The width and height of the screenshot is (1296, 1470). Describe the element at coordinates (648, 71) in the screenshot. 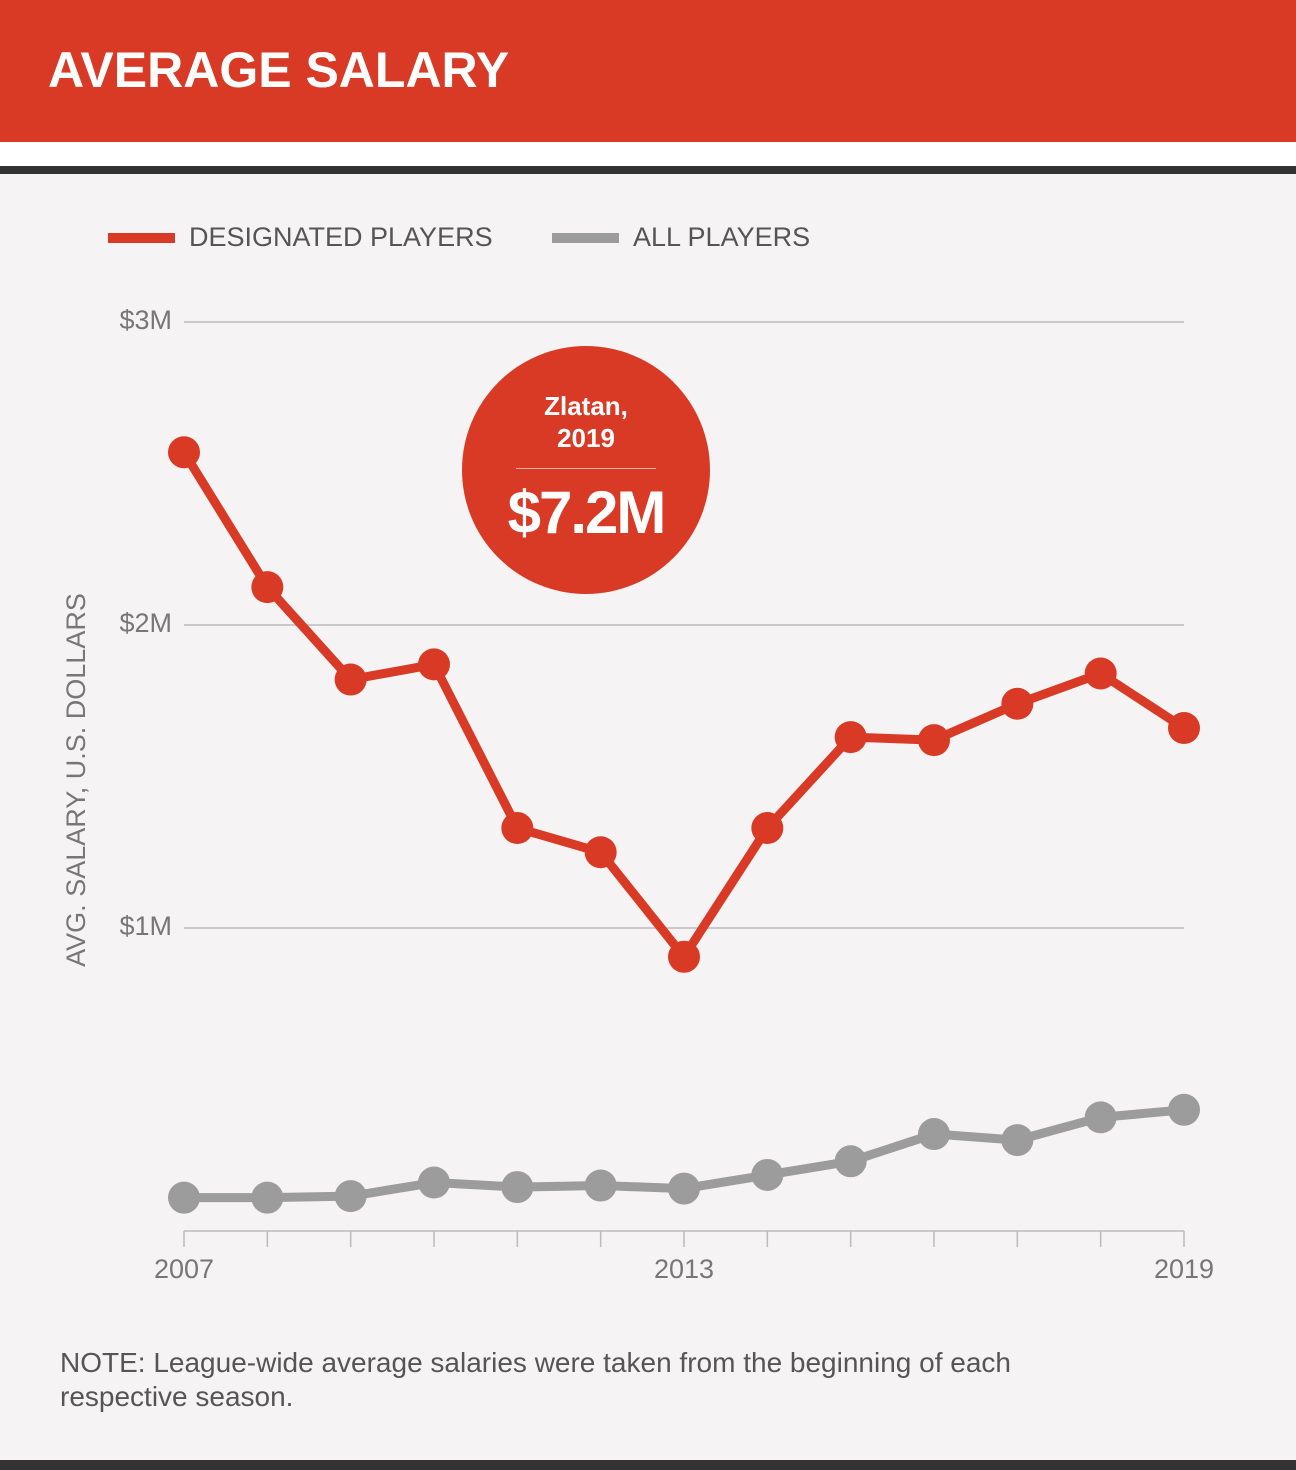

I see `header-band` at that location.